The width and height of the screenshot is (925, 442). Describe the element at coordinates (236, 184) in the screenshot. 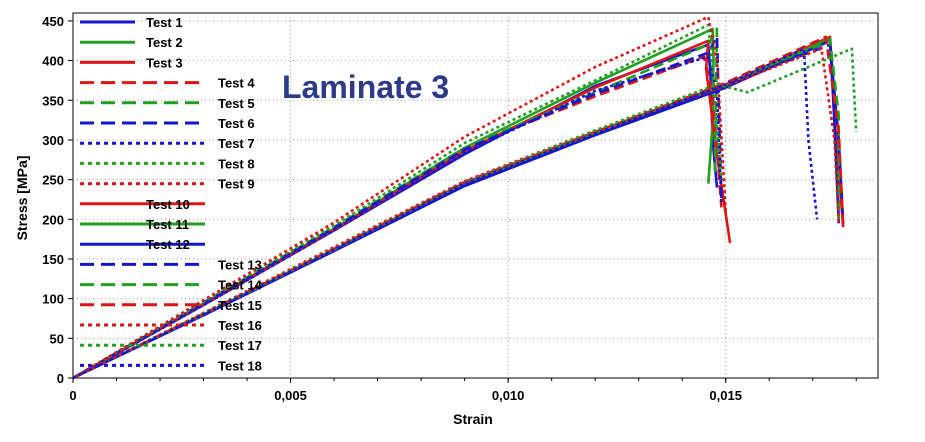

I see `legend-label-9: Test 9` at that location.